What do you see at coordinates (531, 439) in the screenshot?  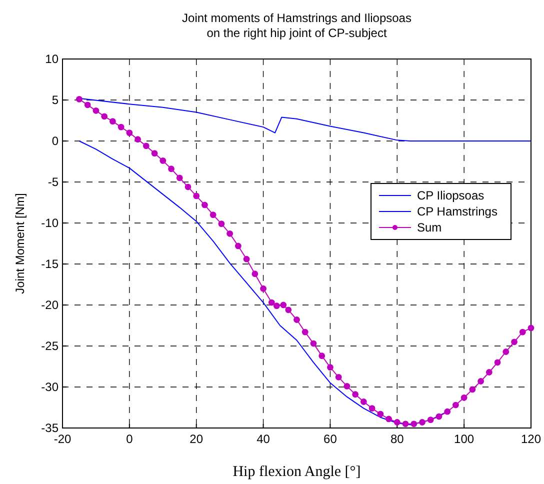 I see `x-tick-label: 120` at bounding box center [531, 439].